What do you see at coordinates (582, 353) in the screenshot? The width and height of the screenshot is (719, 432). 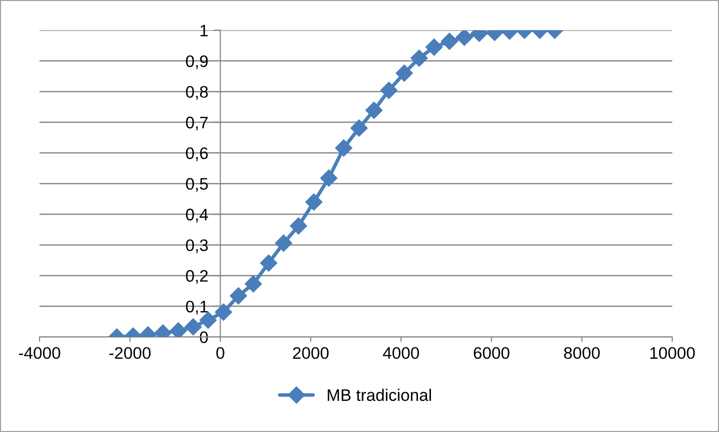 I see `x-tick-label: 8000` at bounding box center [582, 353].